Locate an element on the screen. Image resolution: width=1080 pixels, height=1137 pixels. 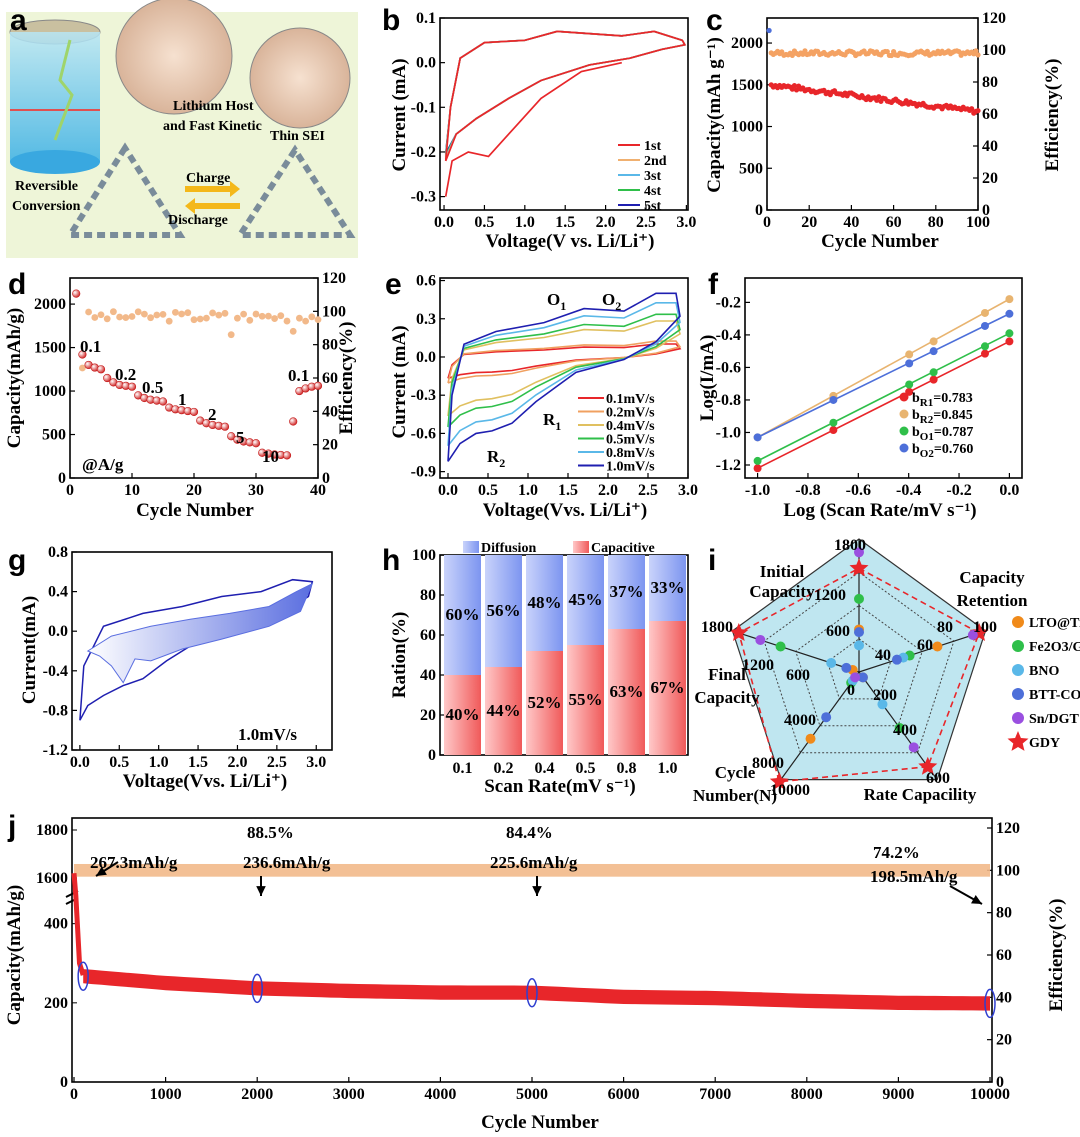
plot-frame is located at coordinates (564, 378).